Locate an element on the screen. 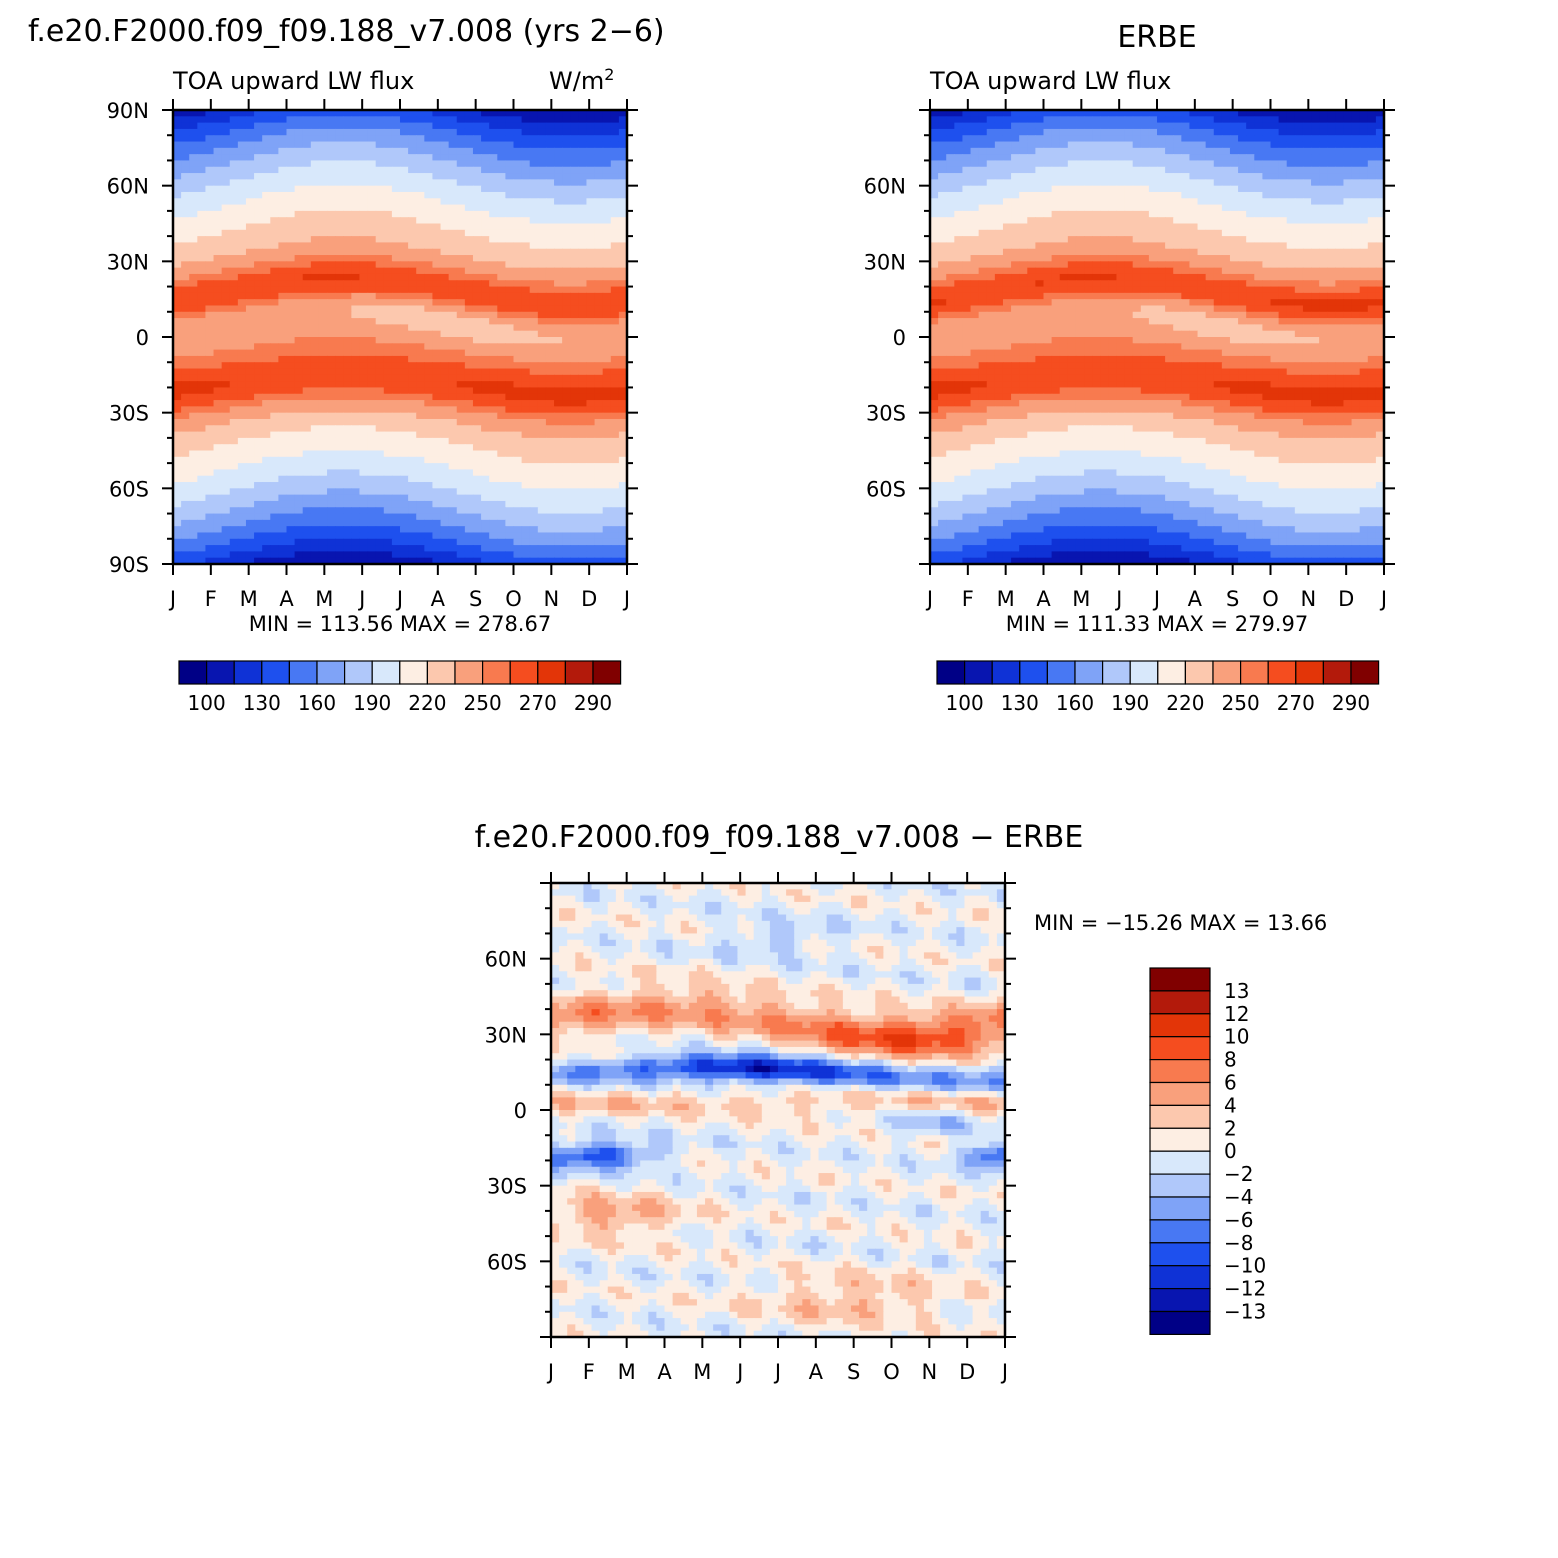 The width and height of the screenshot is (1558, 1558). colorbar-label: 130 is located at coordinates (262, 703).